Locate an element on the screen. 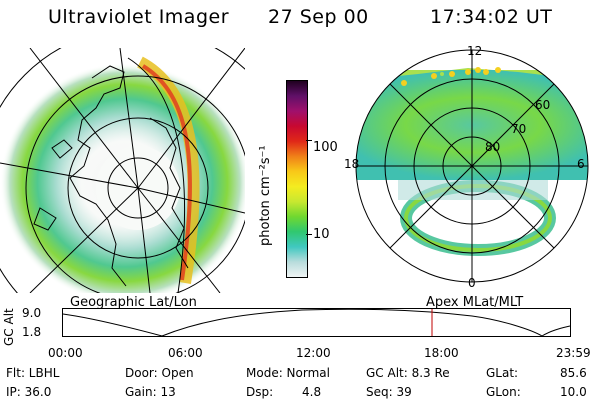 This screenshot has height=400, width=600. x-tick-1800: 18:00 is located at coordinates (441, 353).